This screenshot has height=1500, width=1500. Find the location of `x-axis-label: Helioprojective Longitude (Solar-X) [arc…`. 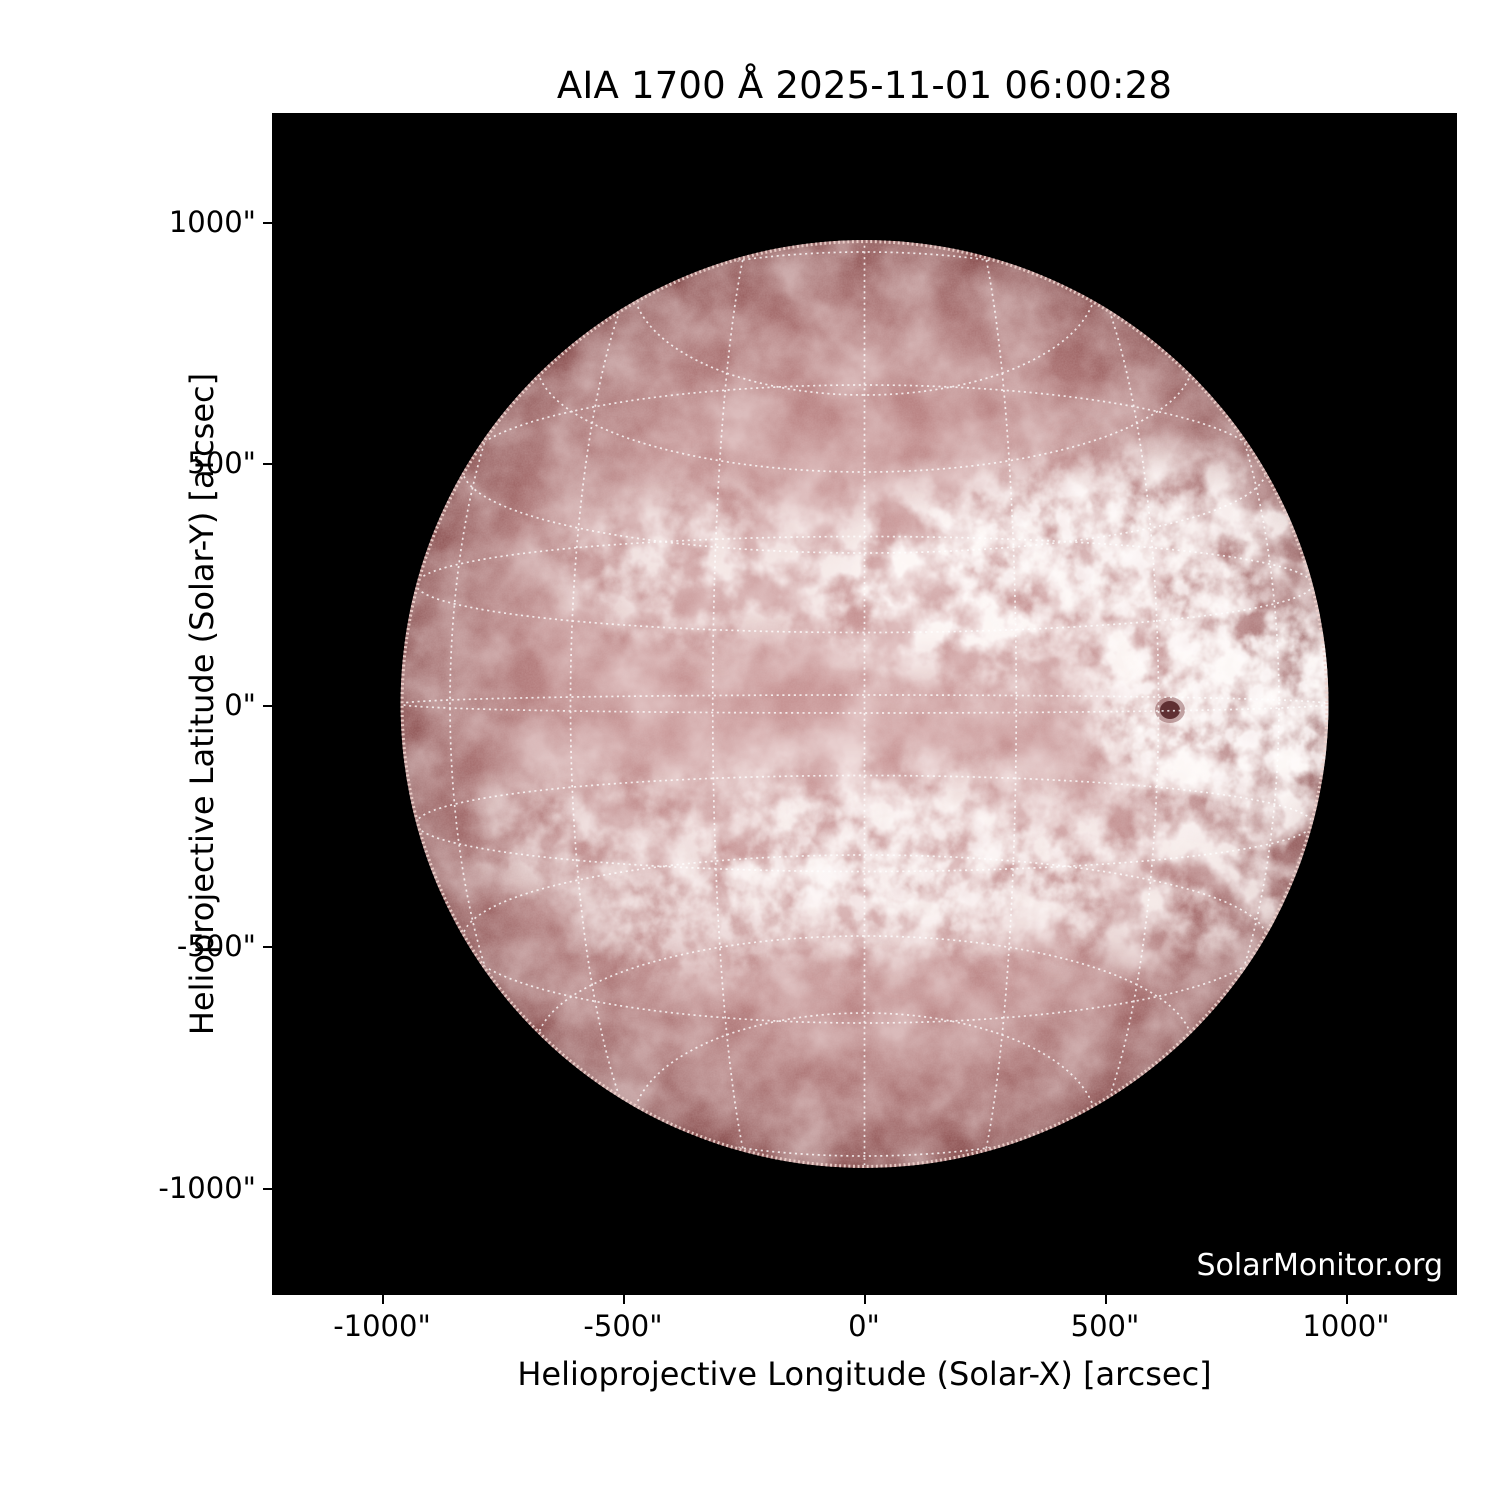

x-axis-label: Helioprojective Longitude (Solar-X) [arc… is located at coordinates (864, 1374).